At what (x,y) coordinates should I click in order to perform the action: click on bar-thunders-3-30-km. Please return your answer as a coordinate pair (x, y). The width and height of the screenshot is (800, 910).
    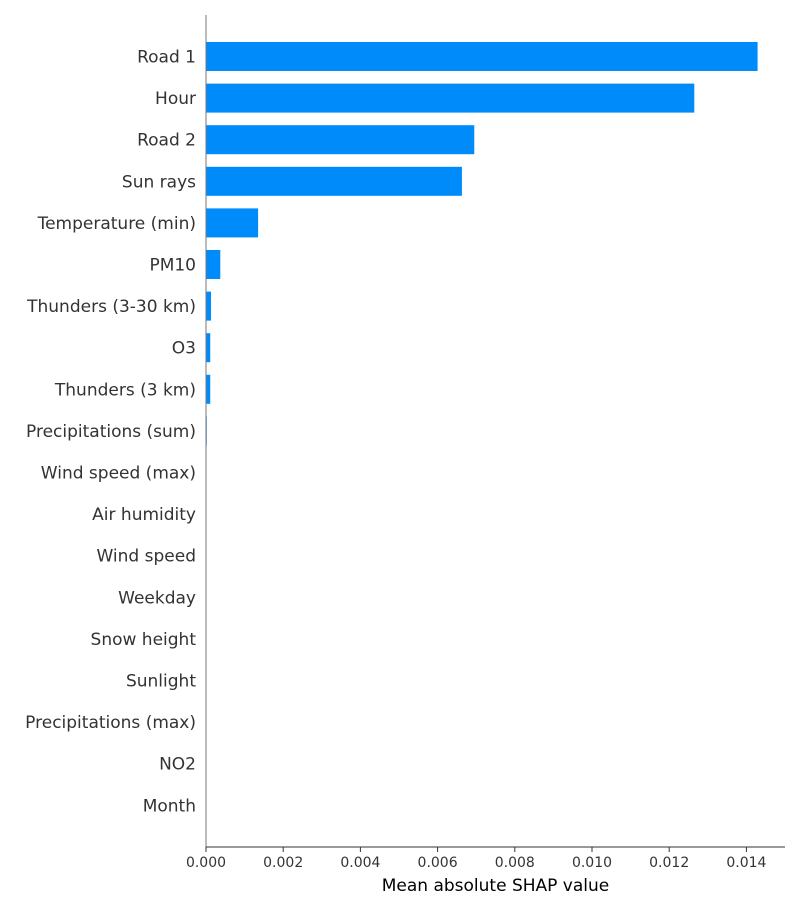
    Looking at the image, I should click on (209, 306).